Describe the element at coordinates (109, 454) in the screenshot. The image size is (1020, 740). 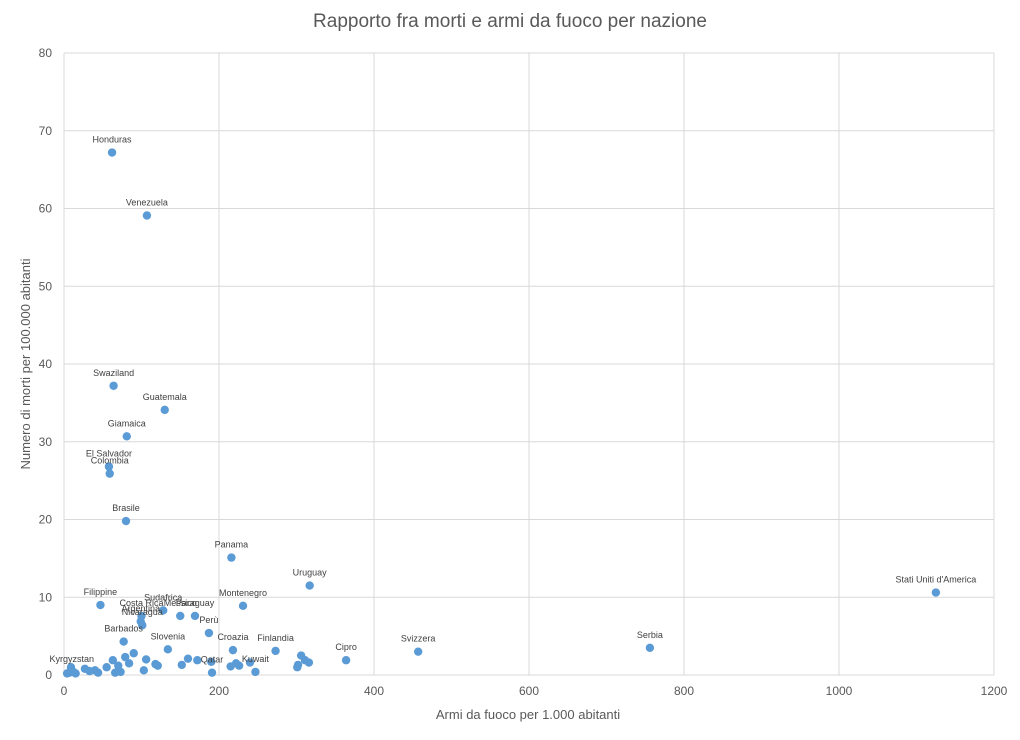
I see `point-label: El Salvador` at that location.